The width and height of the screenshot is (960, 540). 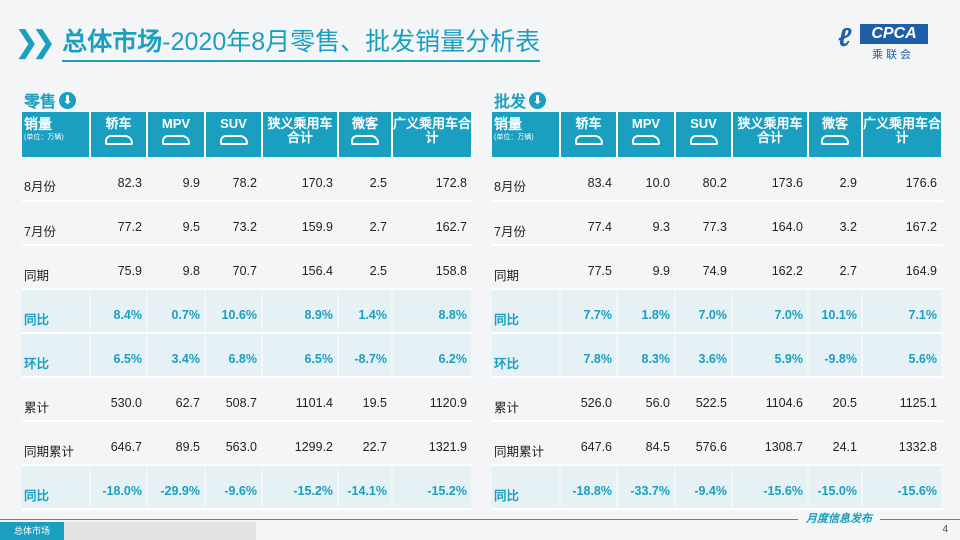 I want to click on cell-value: 646.7, so click(x=119, y=443).